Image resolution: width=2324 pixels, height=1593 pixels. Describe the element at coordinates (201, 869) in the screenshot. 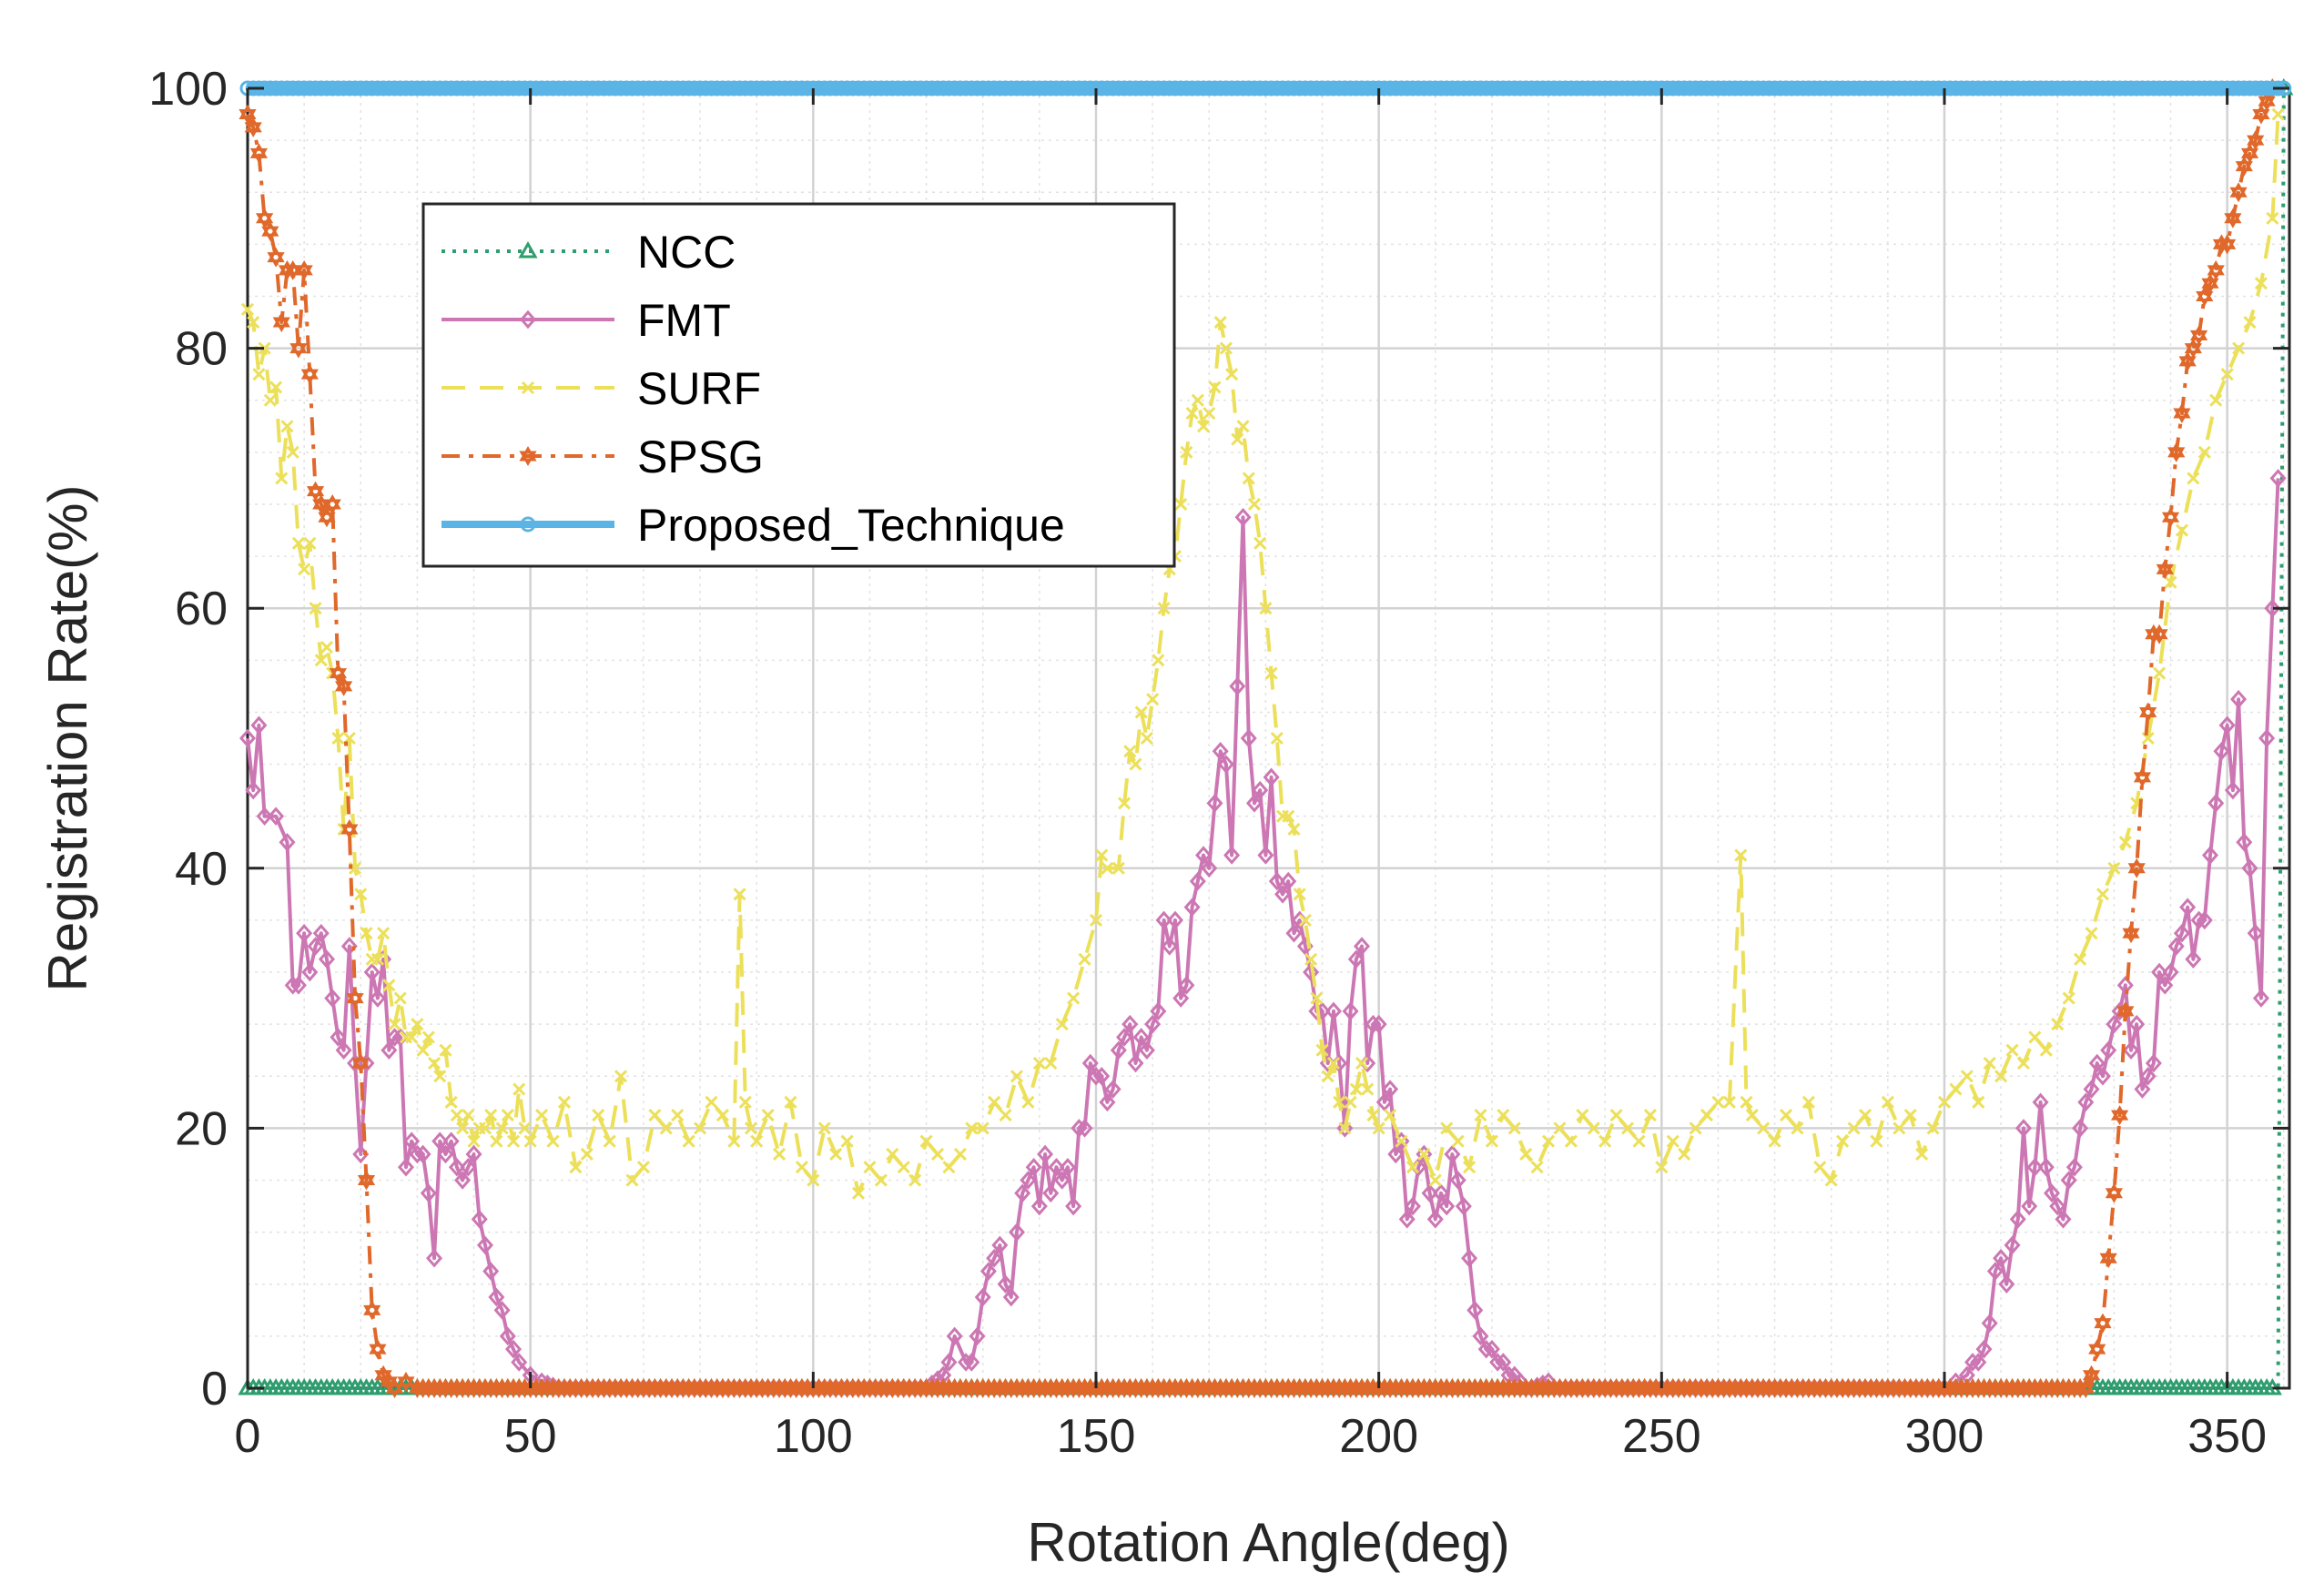

I see `y-tick-label: 40` at that location.